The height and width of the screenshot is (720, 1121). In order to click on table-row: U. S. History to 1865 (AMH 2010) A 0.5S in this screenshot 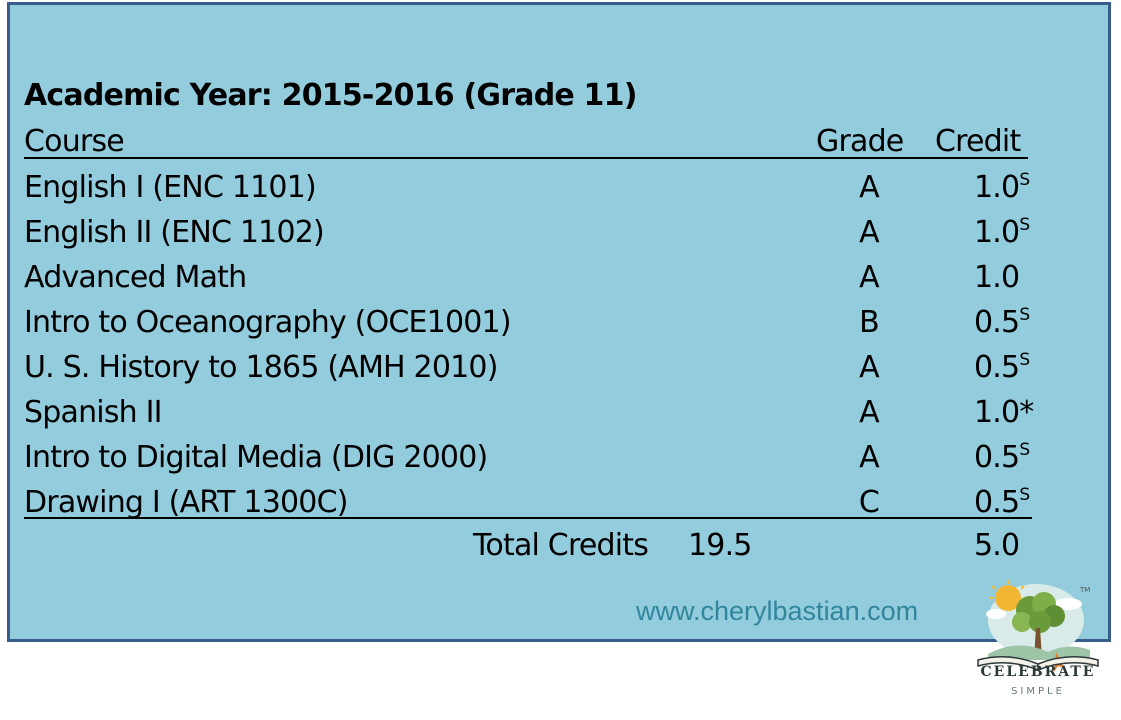, I will do `click(529, 372)`.